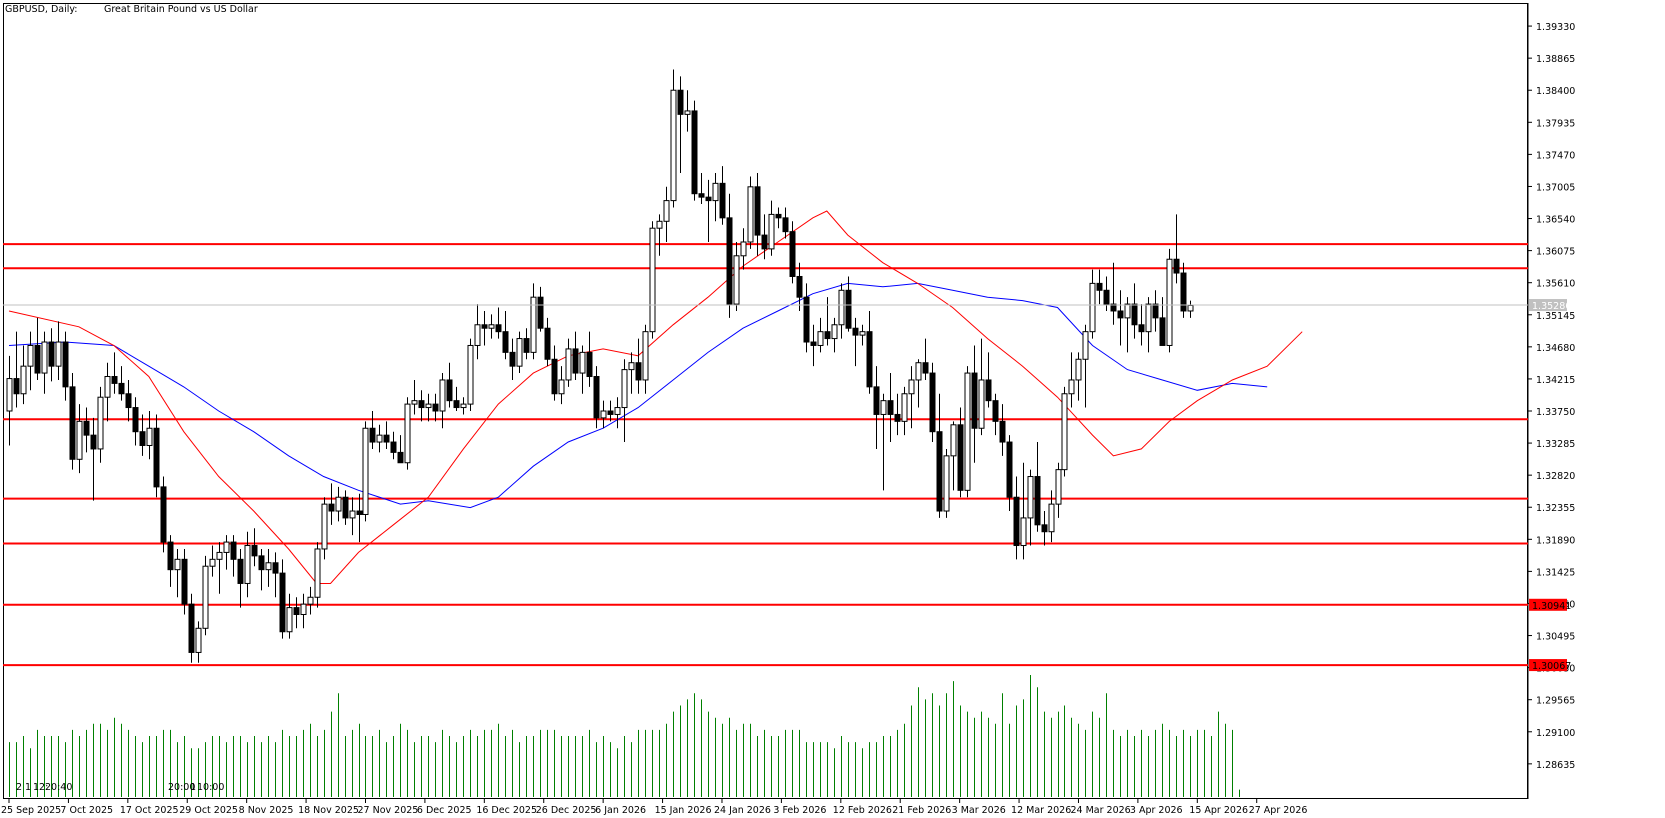 Image resolution: width=1665 pixels, height=818 pixels. Describe the element at coordinates (193, 787) in the screenshot. I see `session-label: 1` at that location.